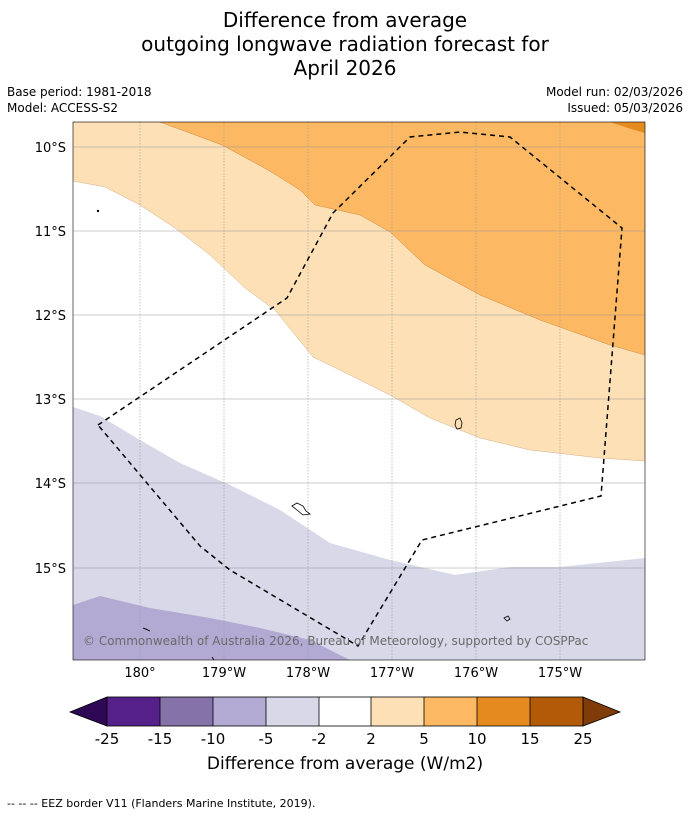 The width and height of the screenshot is (690, 816). I want to click on lon-label: 178°W, so click(308, 673).